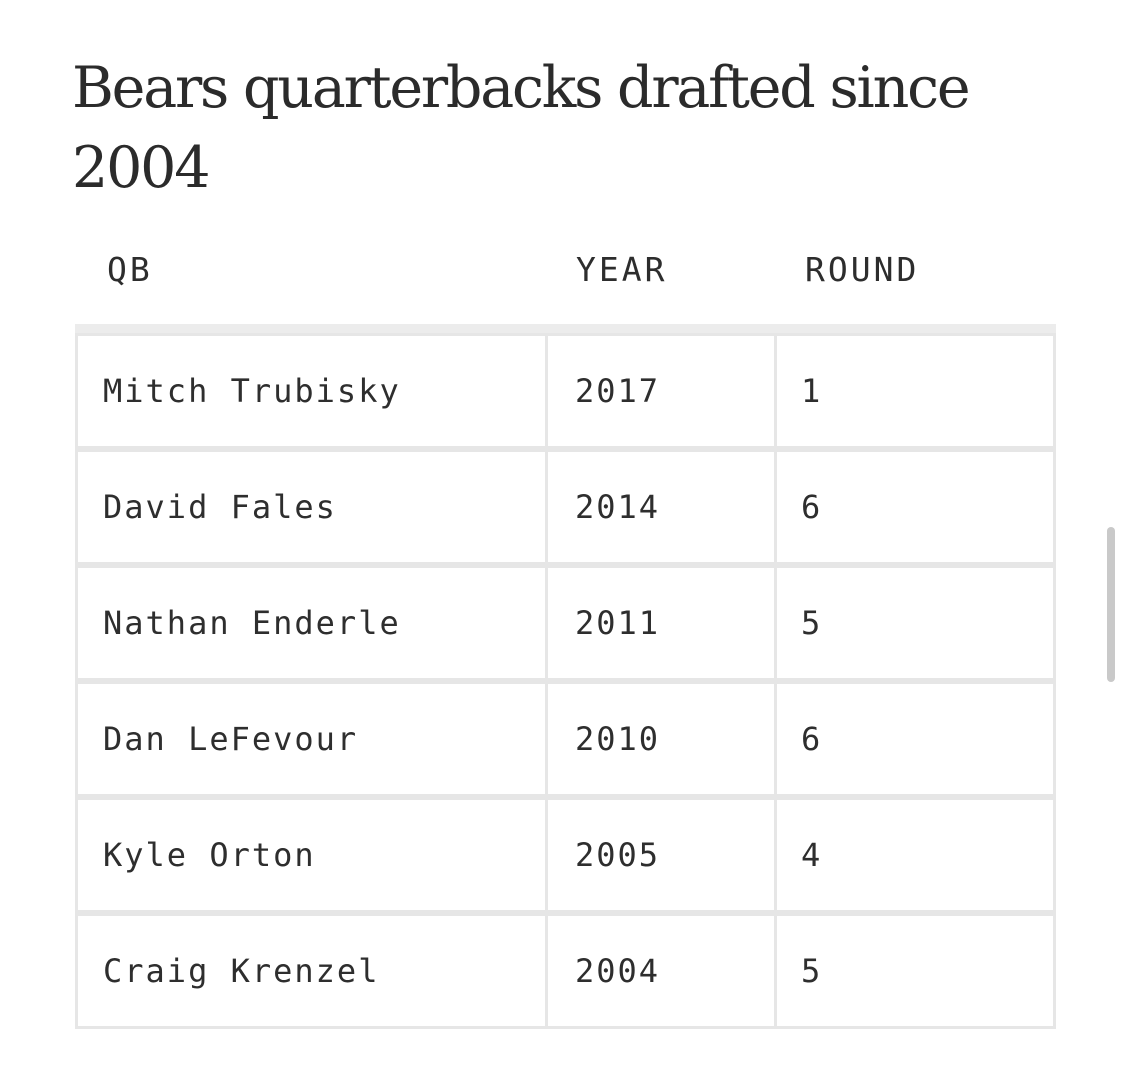  I want to click on qb-cell: David Fales, so click(311, 507).